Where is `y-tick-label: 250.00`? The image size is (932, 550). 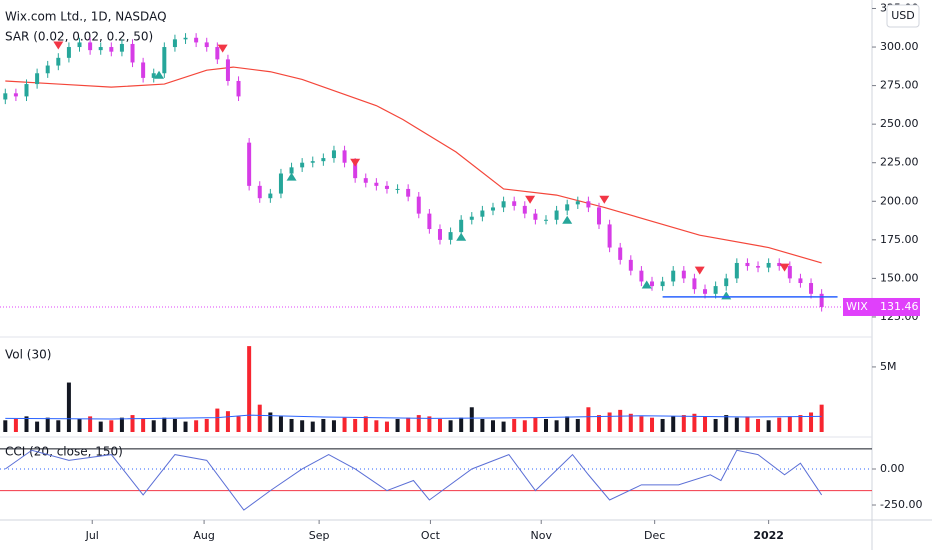
y-tick-label: 250.00 is located at coordinates (899, 123).